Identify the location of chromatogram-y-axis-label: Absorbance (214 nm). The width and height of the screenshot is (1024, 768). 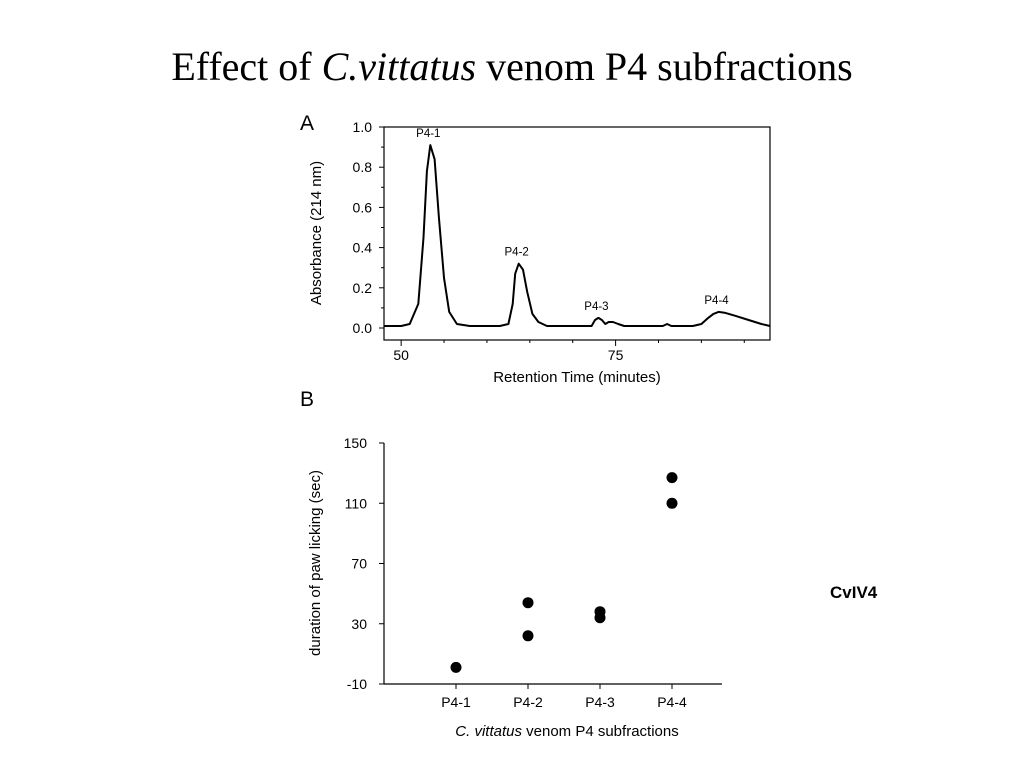
(316, 233).